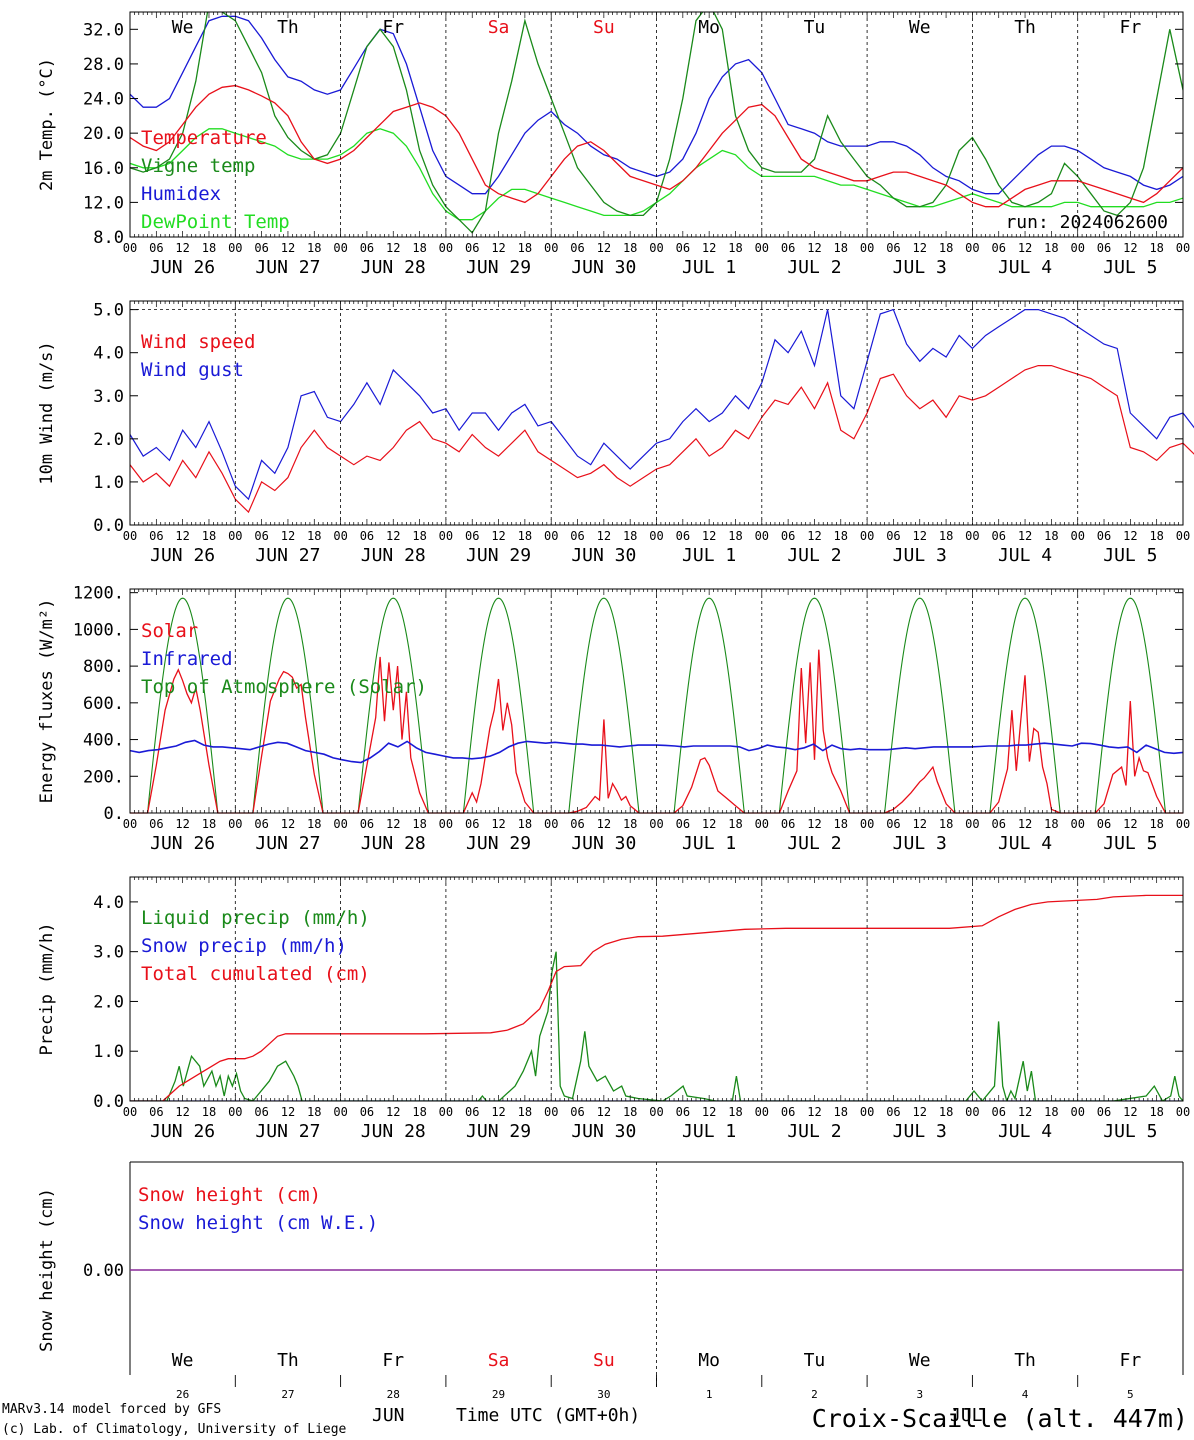  What do you see at coordinates (1025, 843) in the screenshot?
I see `energy-panel-date-label: JUL 4` at bounding box center [1025, 843].